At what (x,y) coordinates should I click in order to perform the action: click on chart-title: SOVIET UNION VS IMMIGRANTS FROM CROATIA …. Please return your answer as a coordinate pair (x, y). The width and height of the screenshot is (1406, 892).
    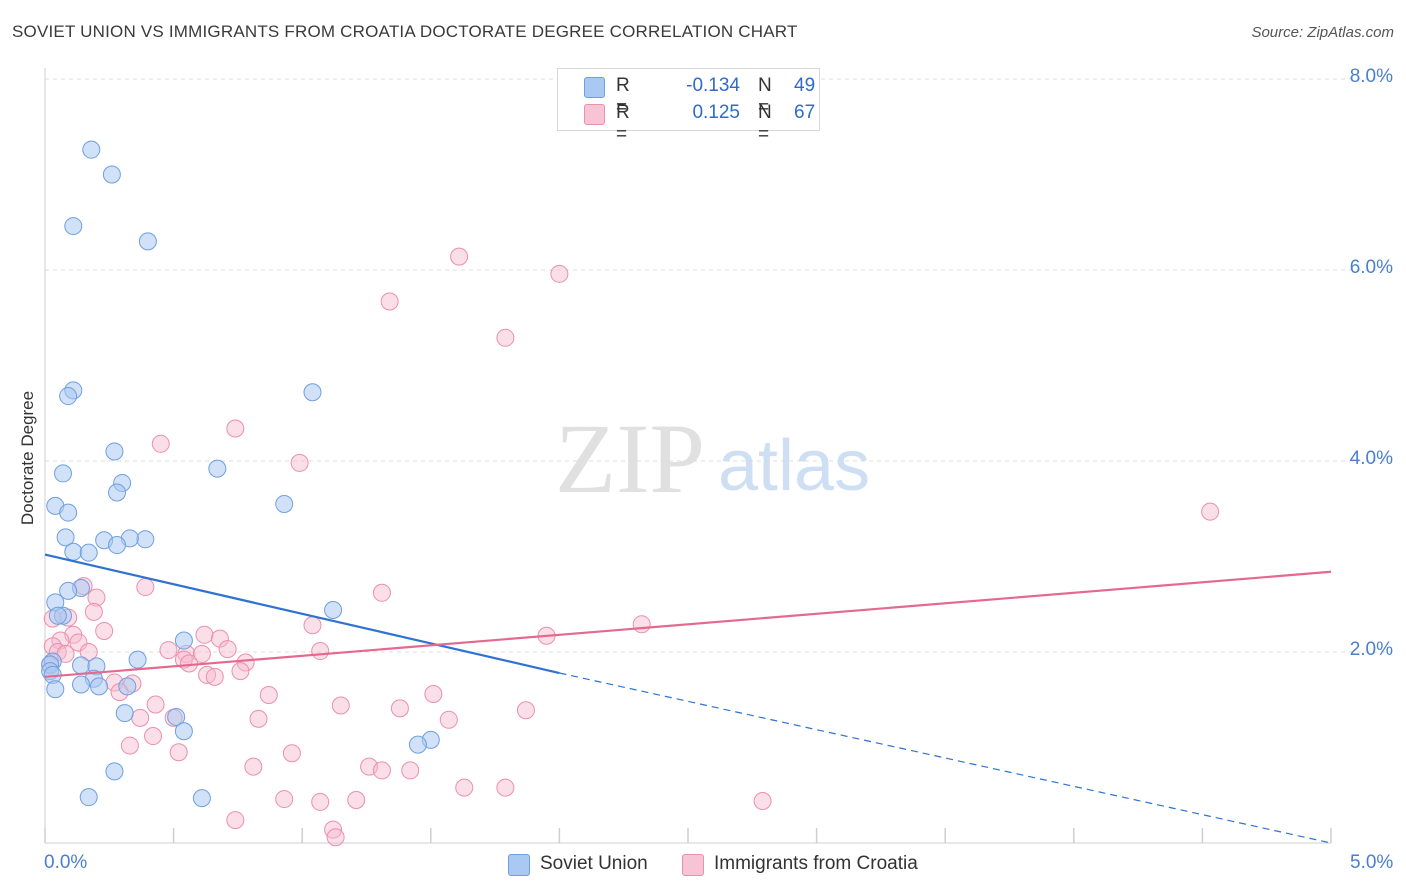
    Looking at the image, I should click on (405, 31).